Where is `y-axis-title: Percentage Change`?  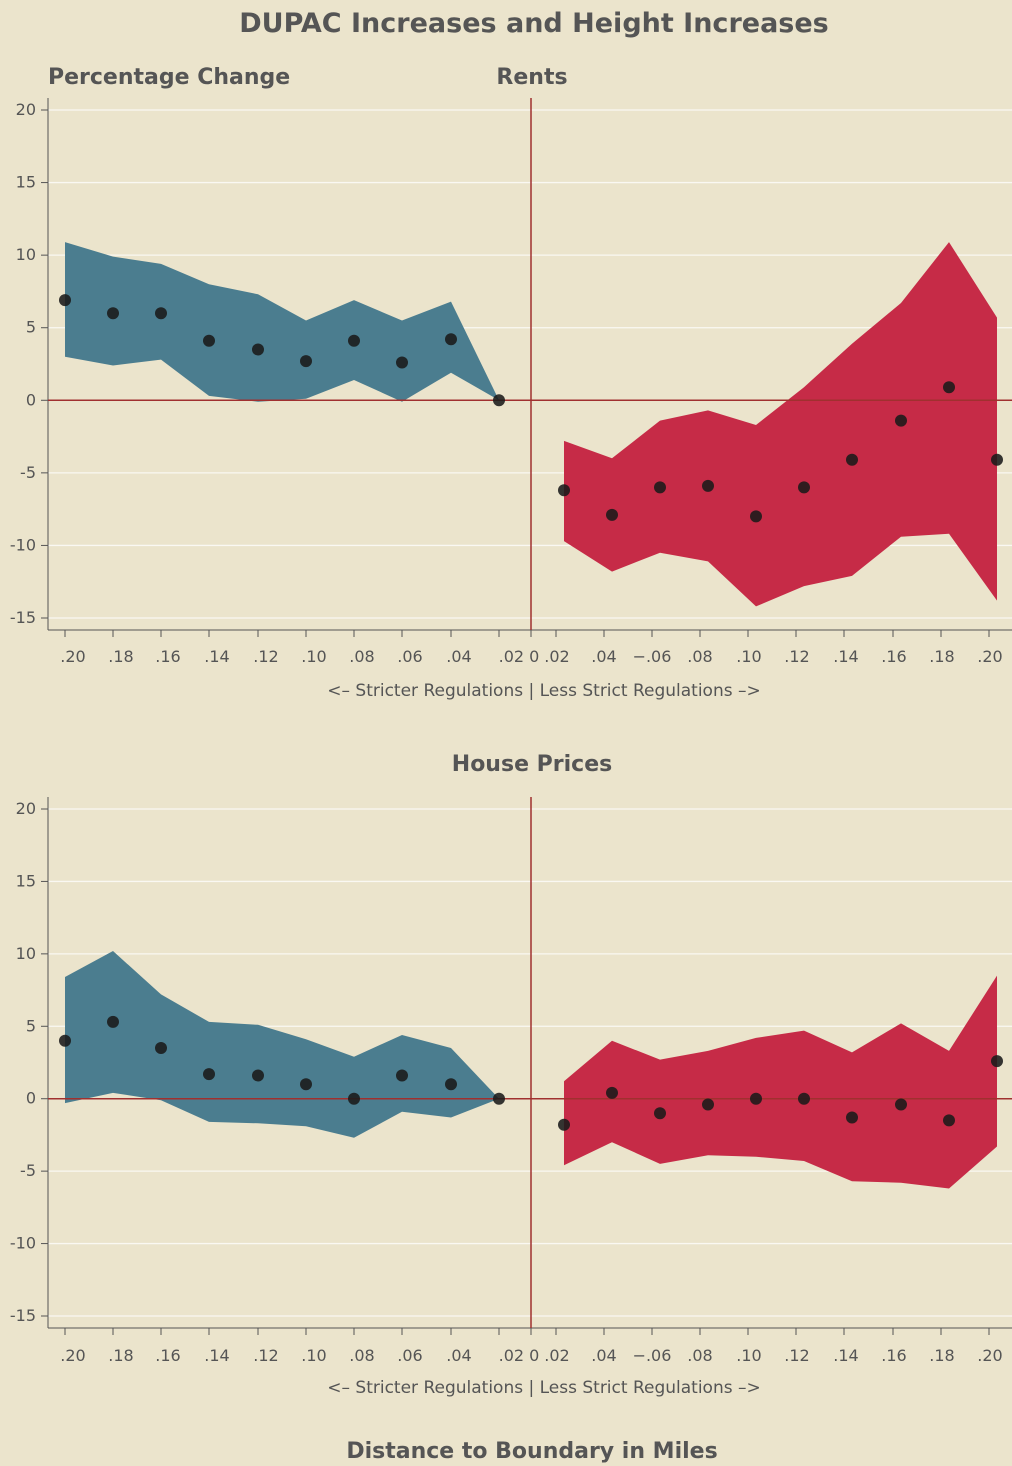 y-axis-title: Percentage Change is located at coordinates (169, 77).